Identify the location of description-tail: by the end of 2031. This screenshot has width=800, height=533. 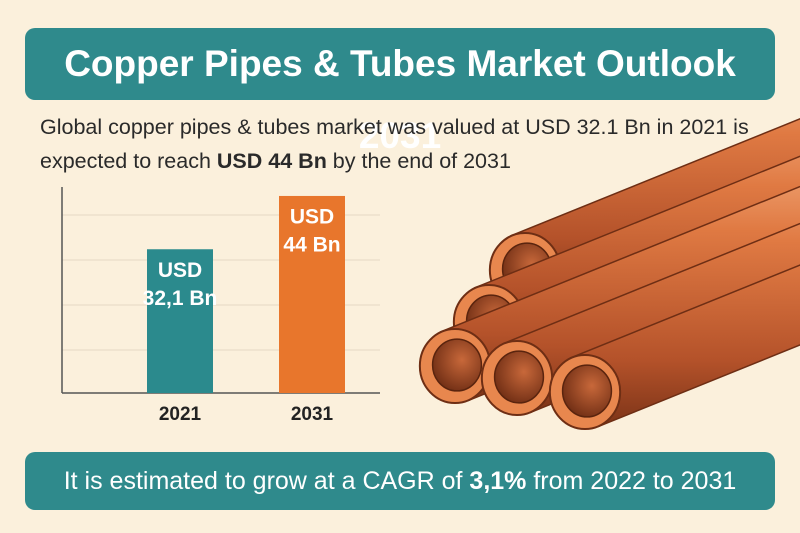
(418, 161).